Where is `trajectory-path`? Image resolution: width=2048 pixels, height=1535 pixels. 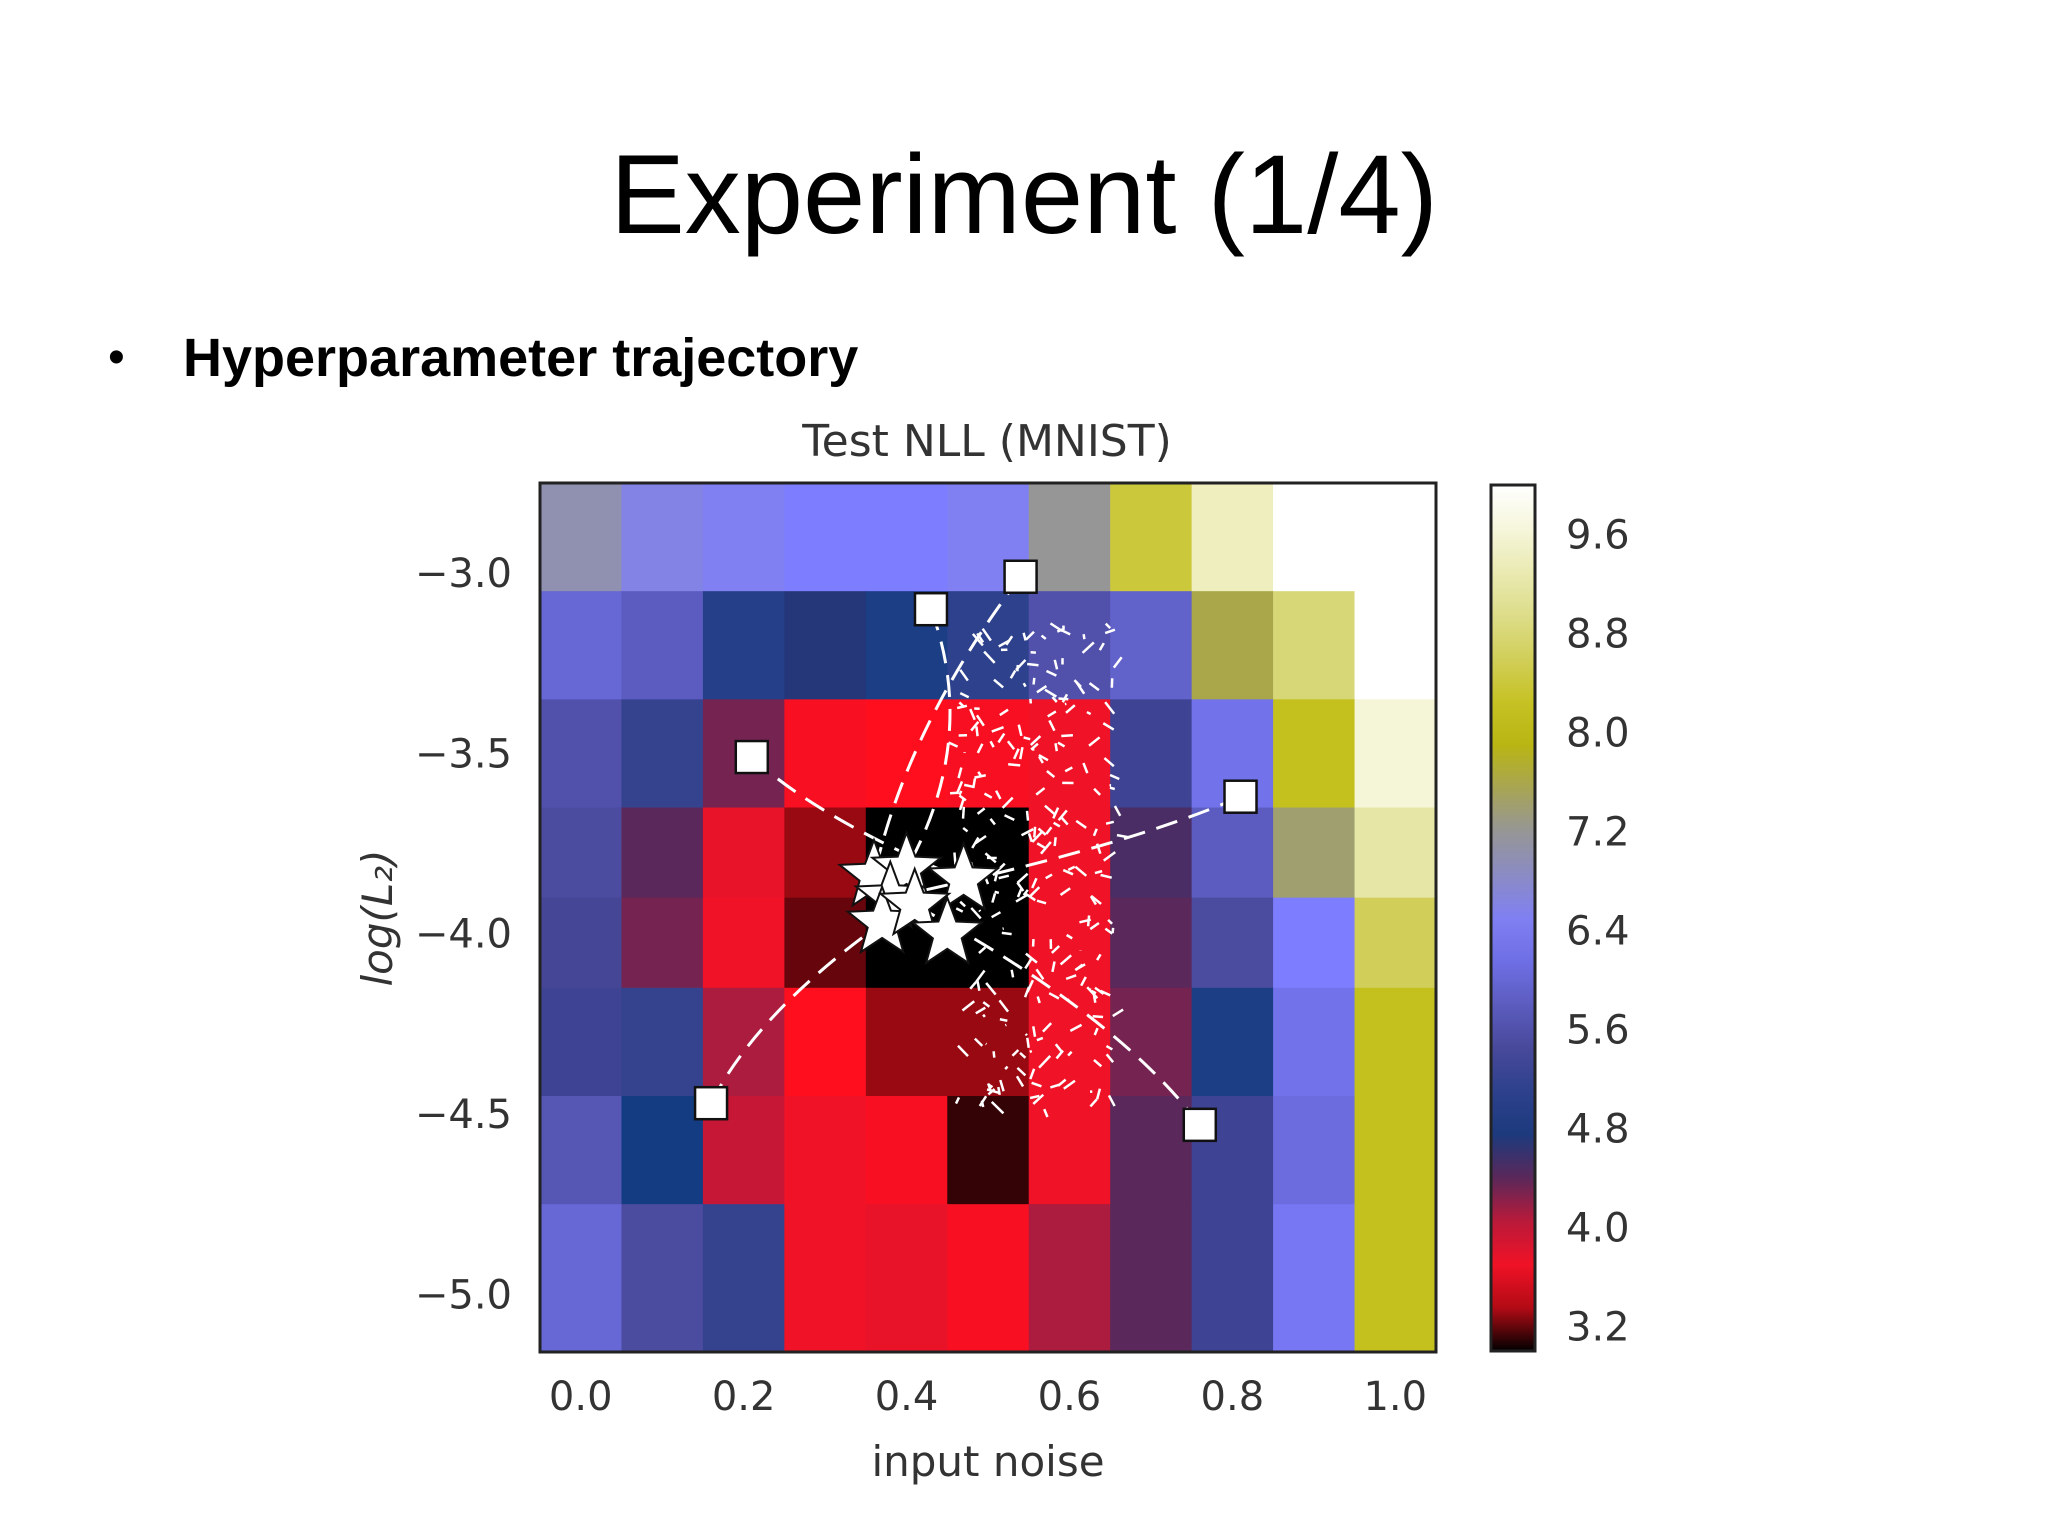 trajectory-path is located at coordinates (928, 739).